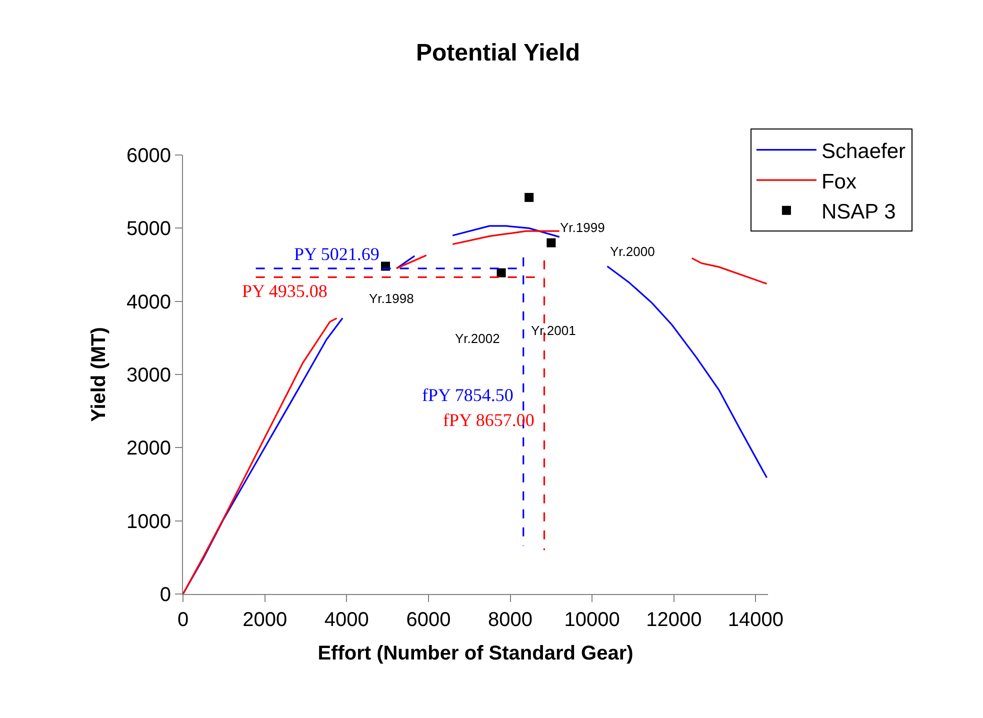  What do you see at coordinates (148, 375) in the screenshot?
I see `y-tick-label: 3000` at bounding box center [148, 375].